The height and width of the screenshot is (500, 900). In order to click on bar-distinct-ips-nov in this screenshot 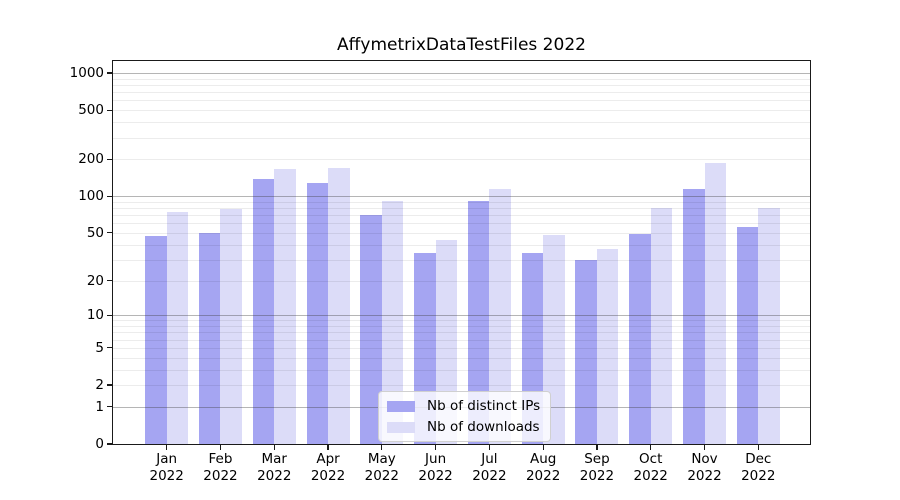, I will do `click(694, 316)`.